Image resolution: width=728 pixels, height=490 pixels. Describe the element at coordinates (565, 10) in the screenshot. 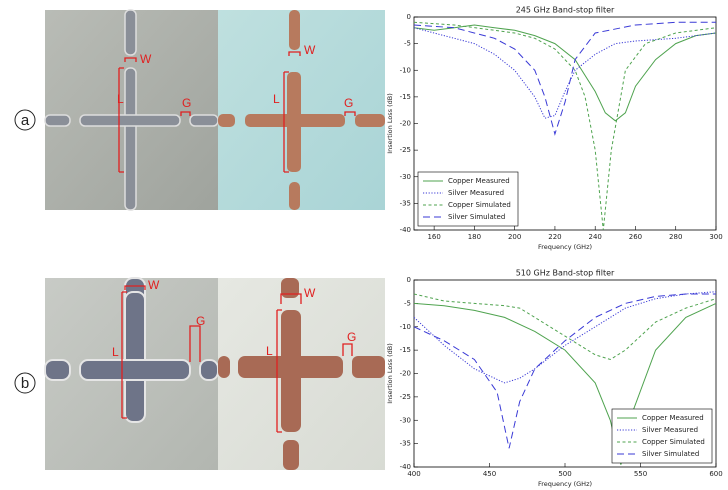

I see `chart-title: 245 GHz Band-stop filter` at that location.